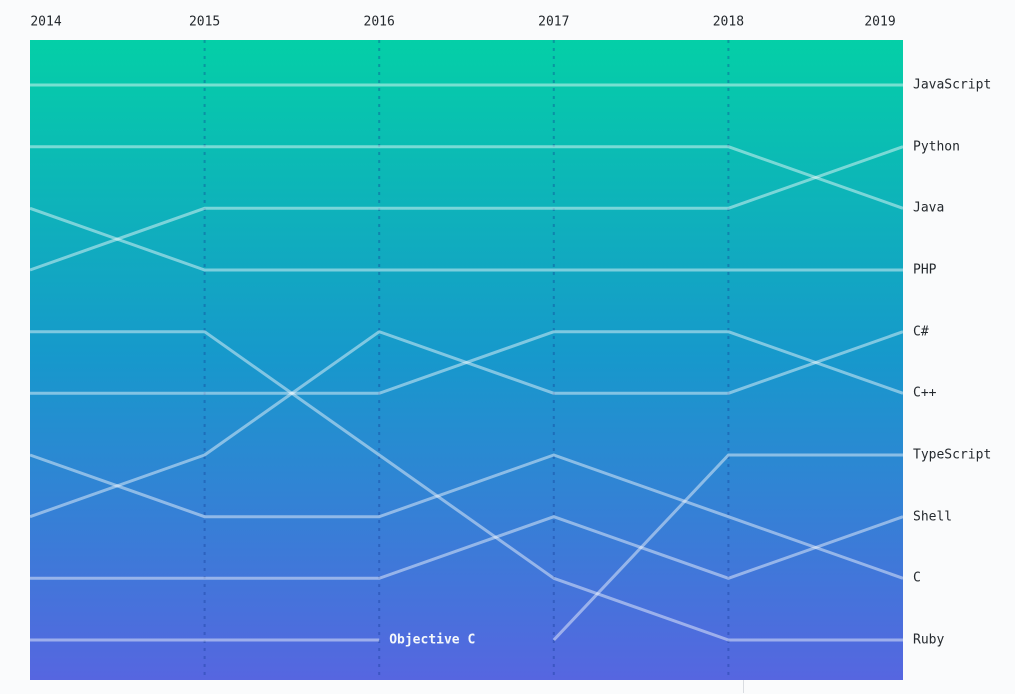 The width and height of the screenshot is (1015, 694). I want to click on series-line-java, so click(467, 177).